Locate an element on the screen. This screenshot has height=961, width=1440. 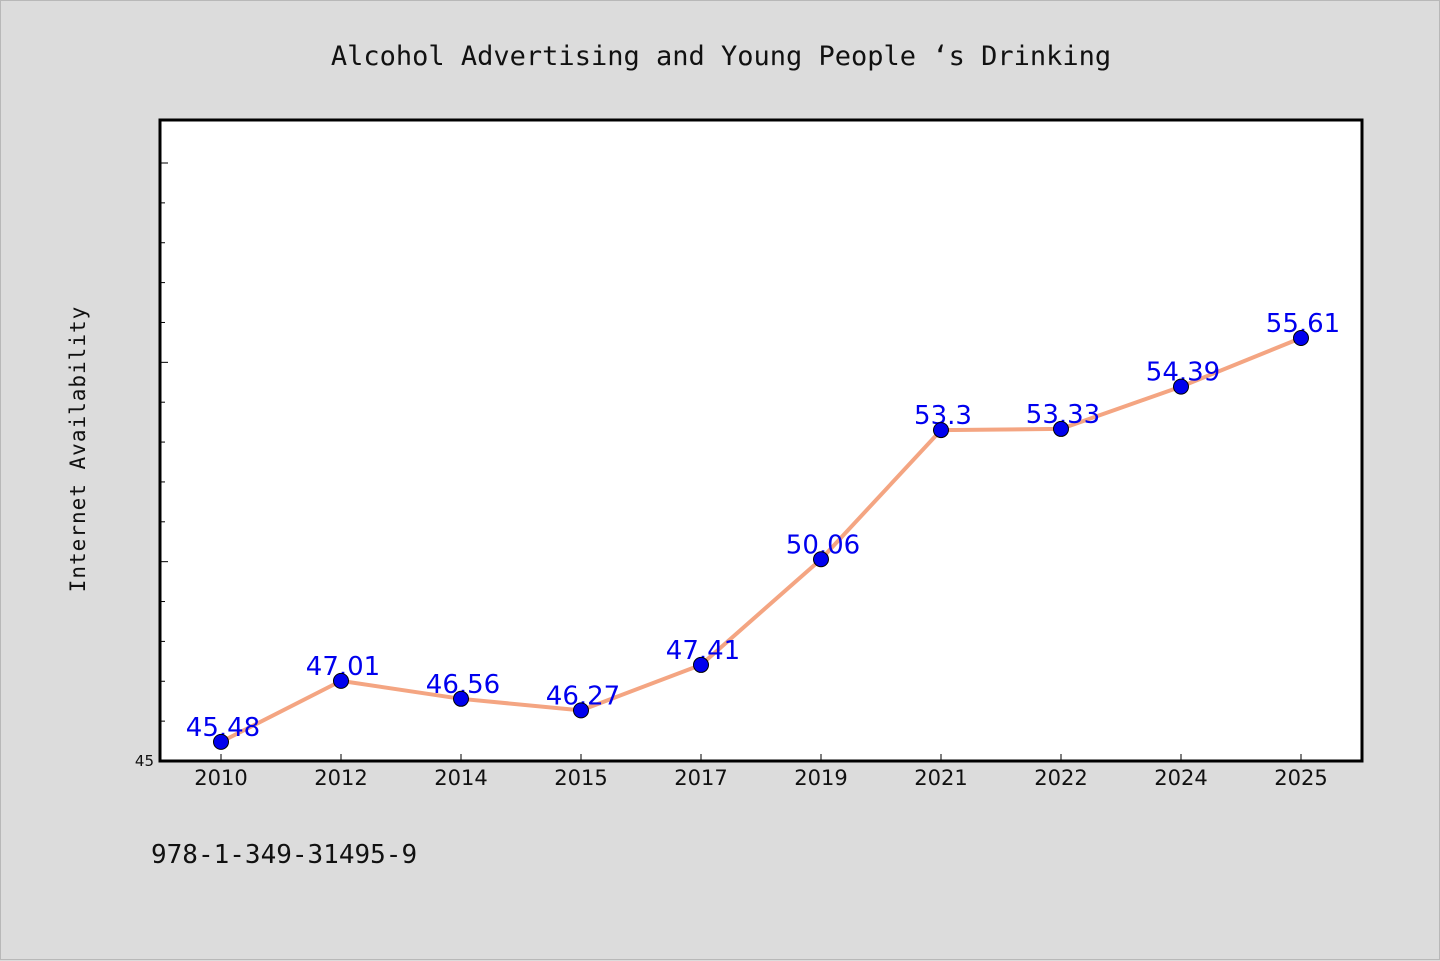
x-tick-label: 2021 is located at coordinates (940, 778).